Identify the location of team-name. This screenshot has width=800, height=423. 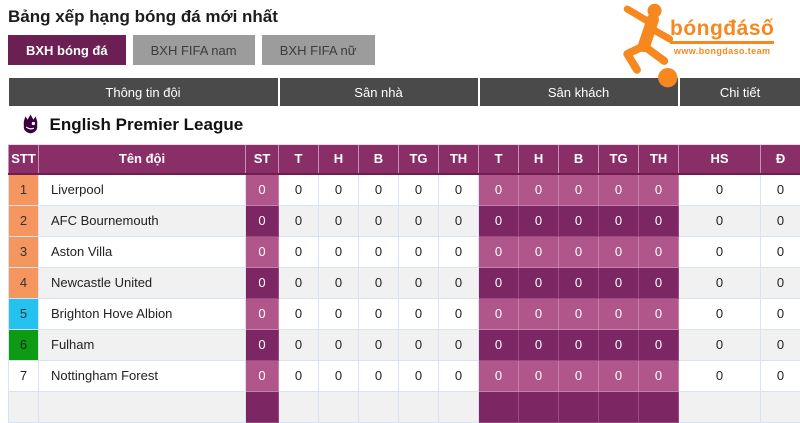
(142, 406).